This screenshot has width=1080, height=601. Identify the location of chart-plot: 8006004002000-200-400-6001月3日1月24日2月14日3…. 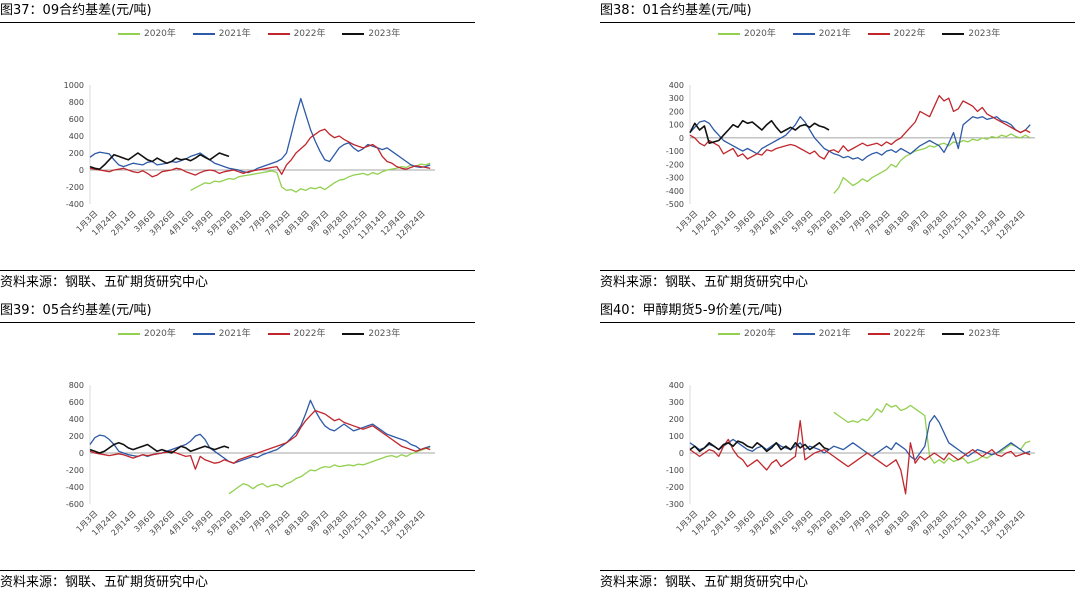
(250, 461).